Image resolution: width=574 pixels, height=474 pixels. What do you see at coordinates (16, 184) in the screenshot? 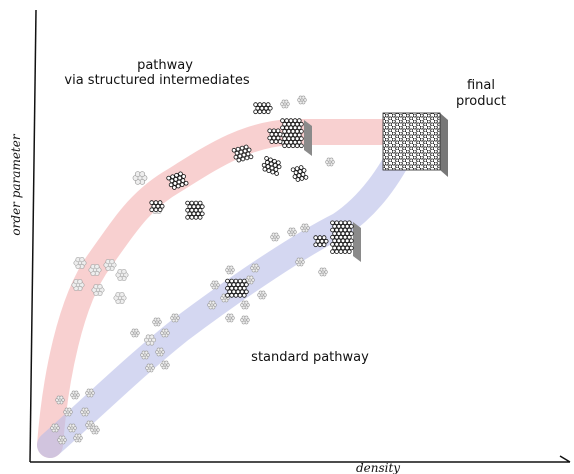
I see `y-axis-label: order parameter` at bounding box center [16, 184].